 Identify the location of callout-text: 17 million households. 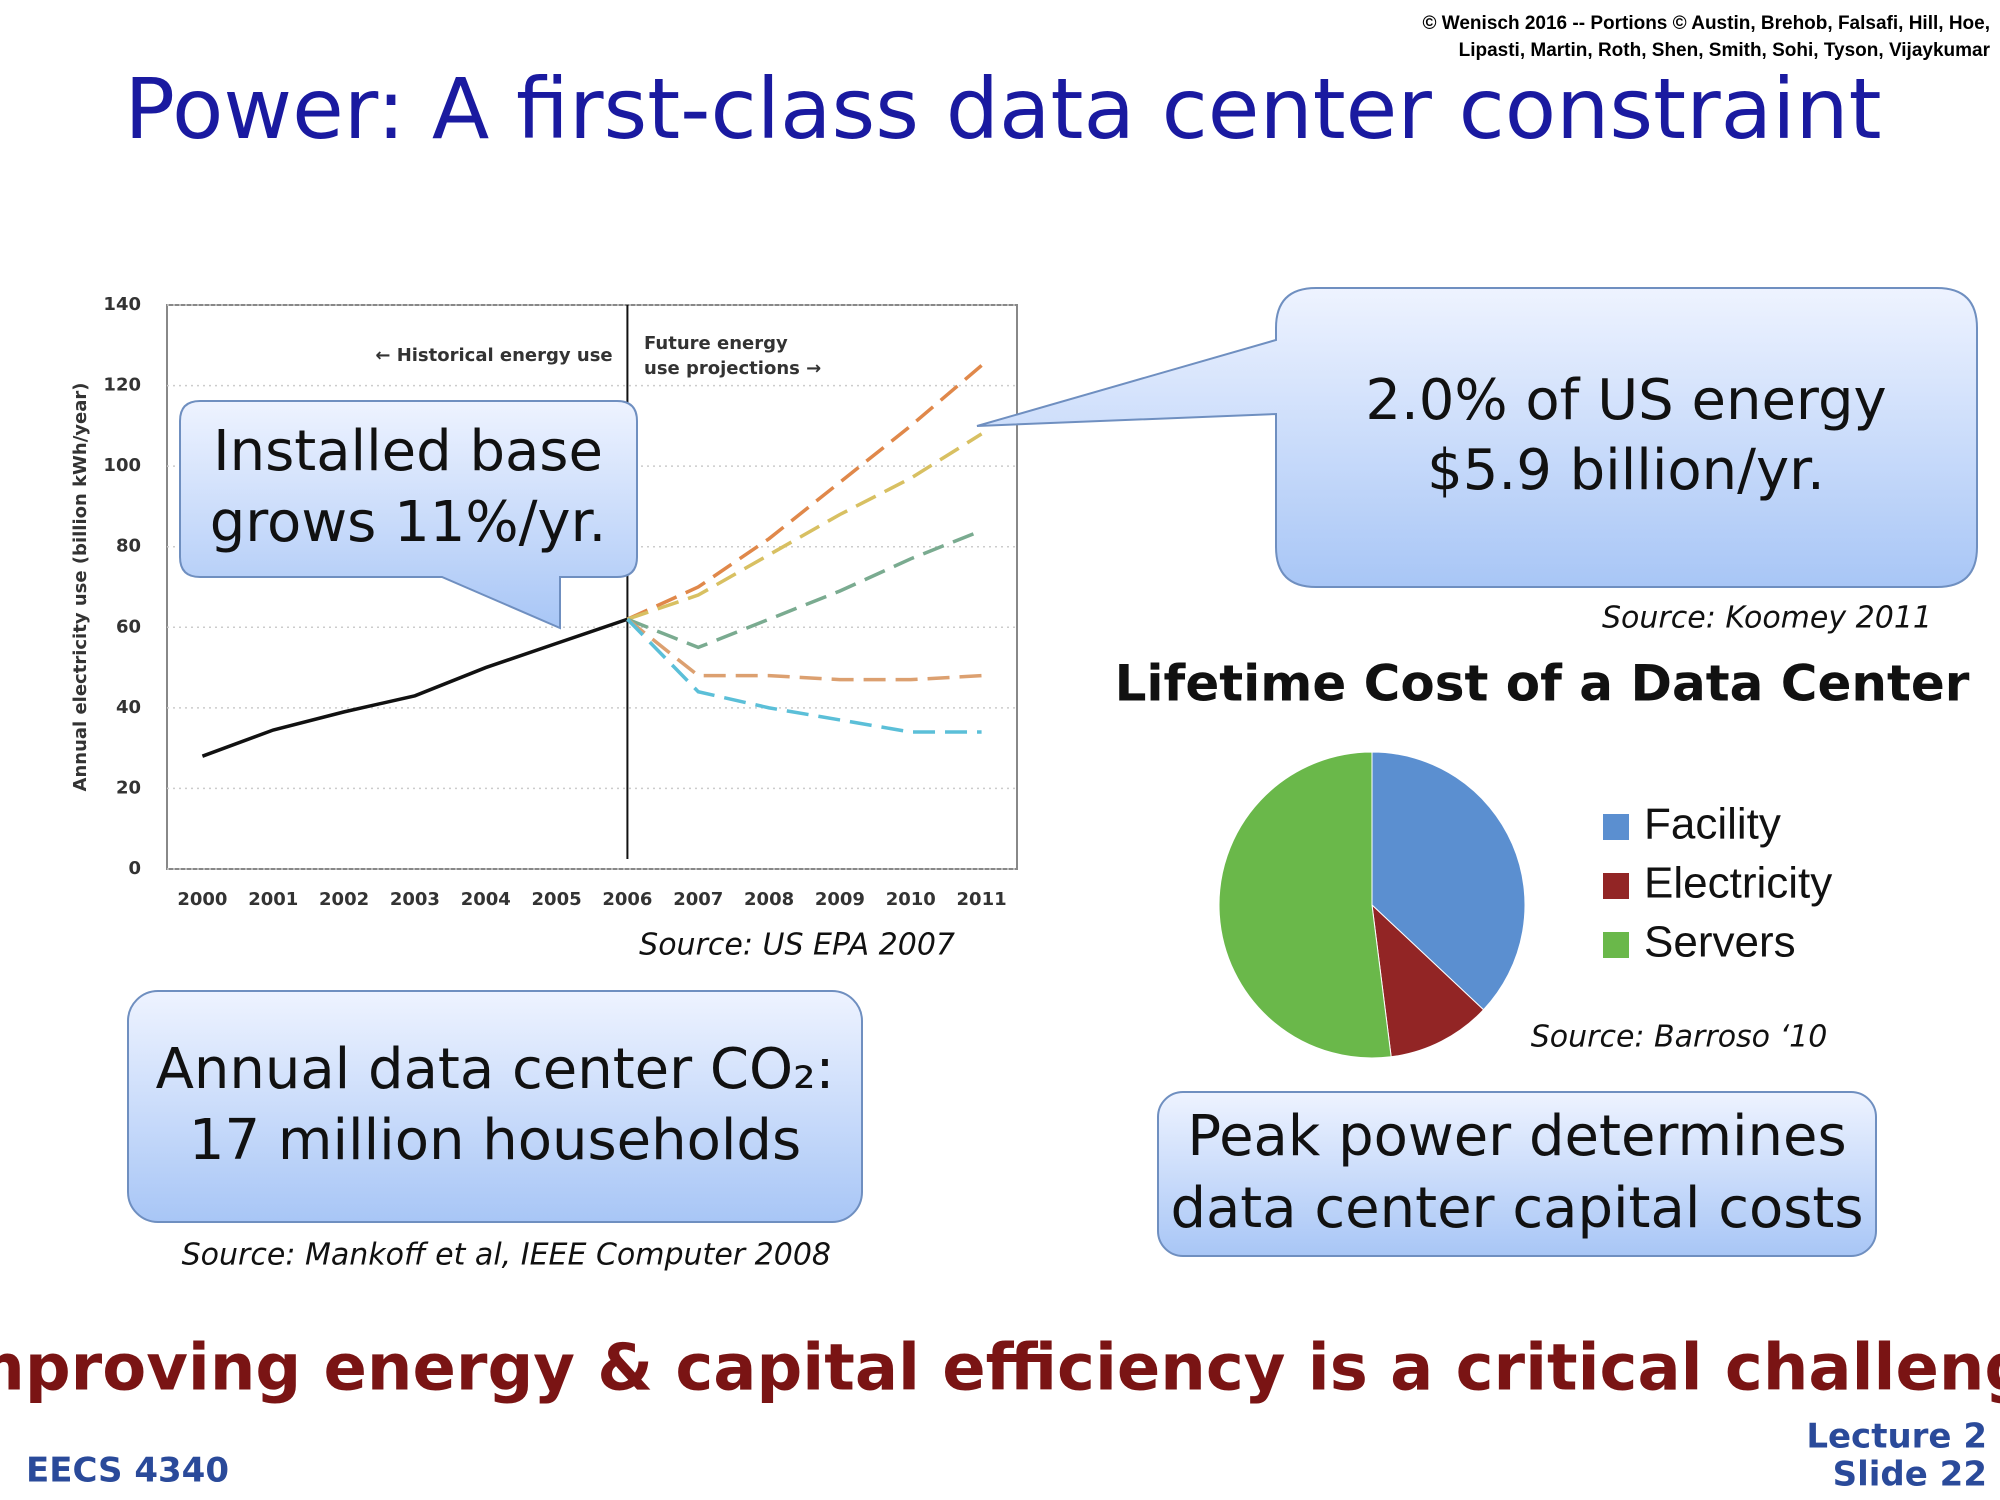
(495, 1140).